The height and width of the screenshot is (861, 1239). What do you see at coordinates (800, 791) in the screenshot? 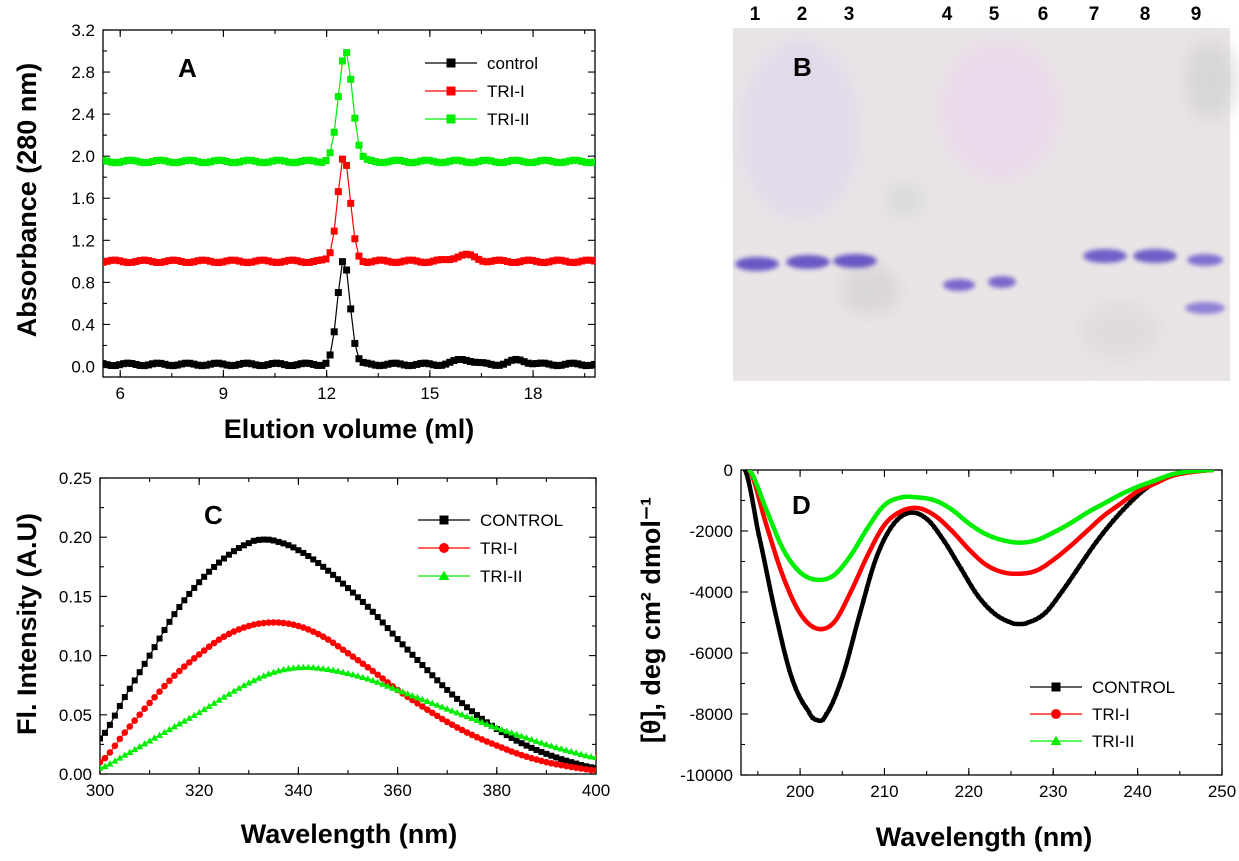
I see `x-tick-label: 200` at bounding box center [800, 791].